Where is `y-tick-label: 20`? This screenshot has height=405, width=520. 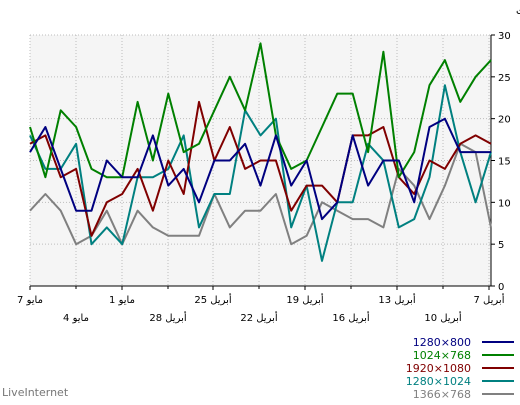
y-tick-label: 20 is located at coordinates (504, 120).